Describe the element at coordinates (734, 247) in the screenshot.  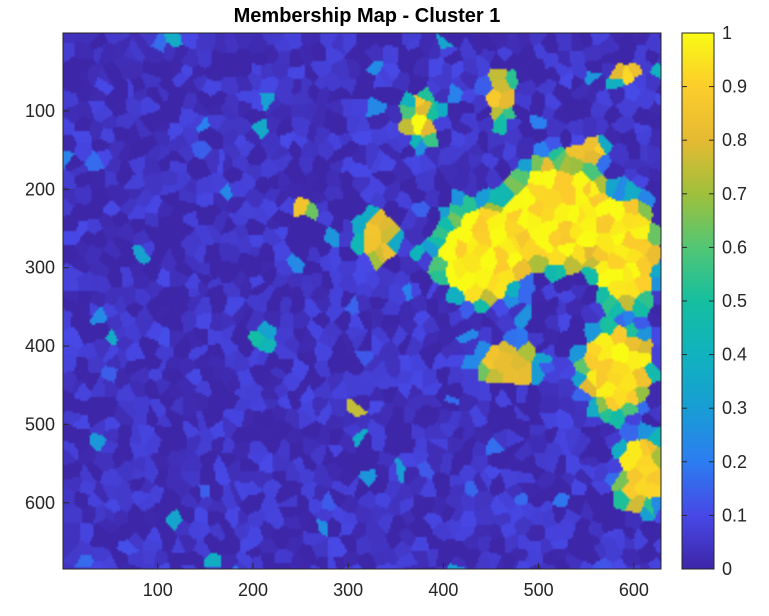
I see `colorbar-tick-label: 0.6` at that location.